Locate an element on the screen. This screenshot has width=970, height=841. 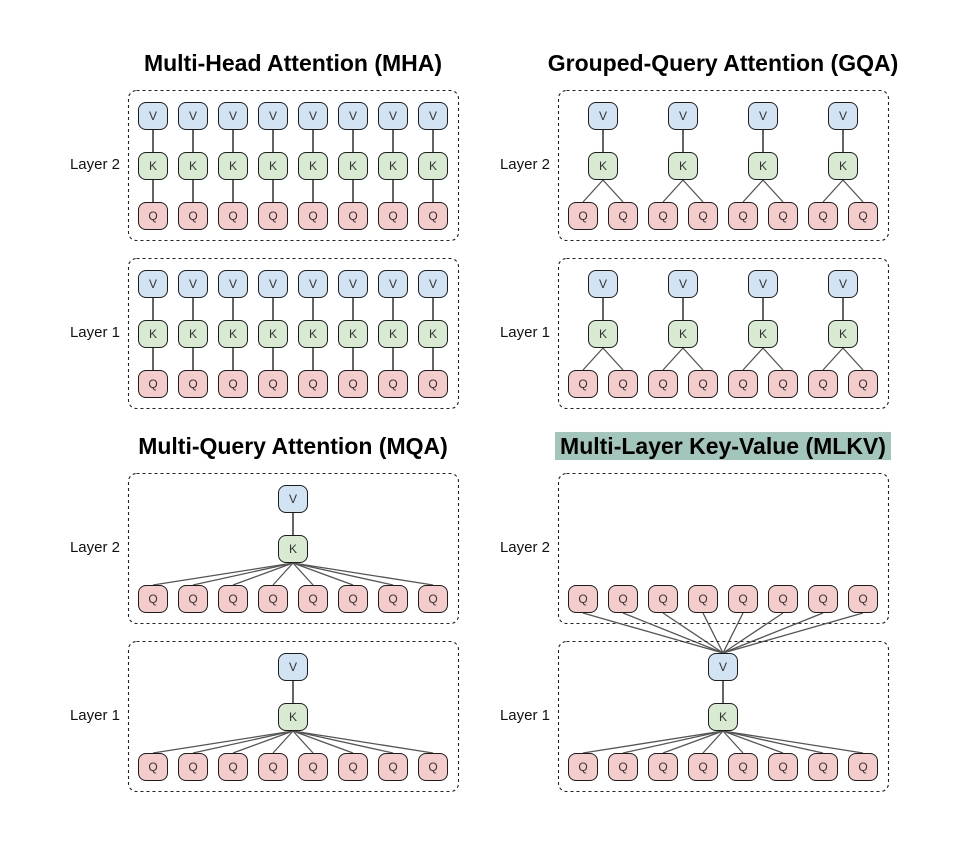
panel-title-text: Multi-Head Attention (MHA) is located at coordinates (293, 63).